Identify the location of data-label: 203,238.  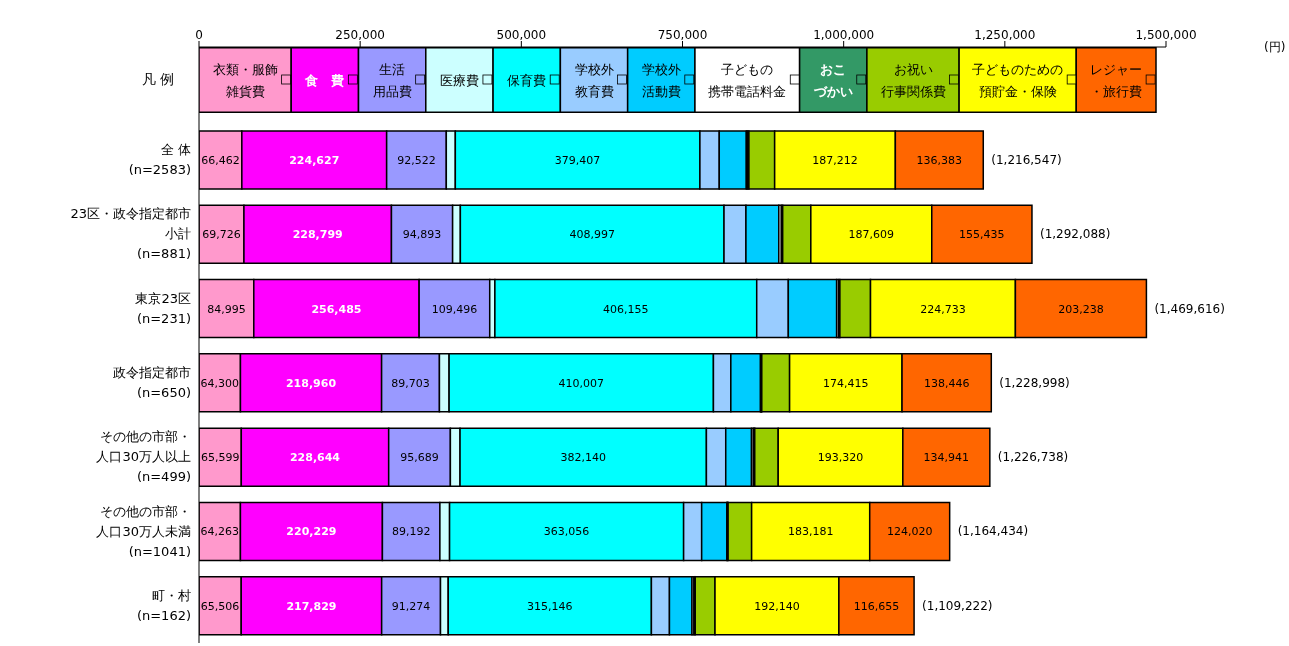
(1081, 309).